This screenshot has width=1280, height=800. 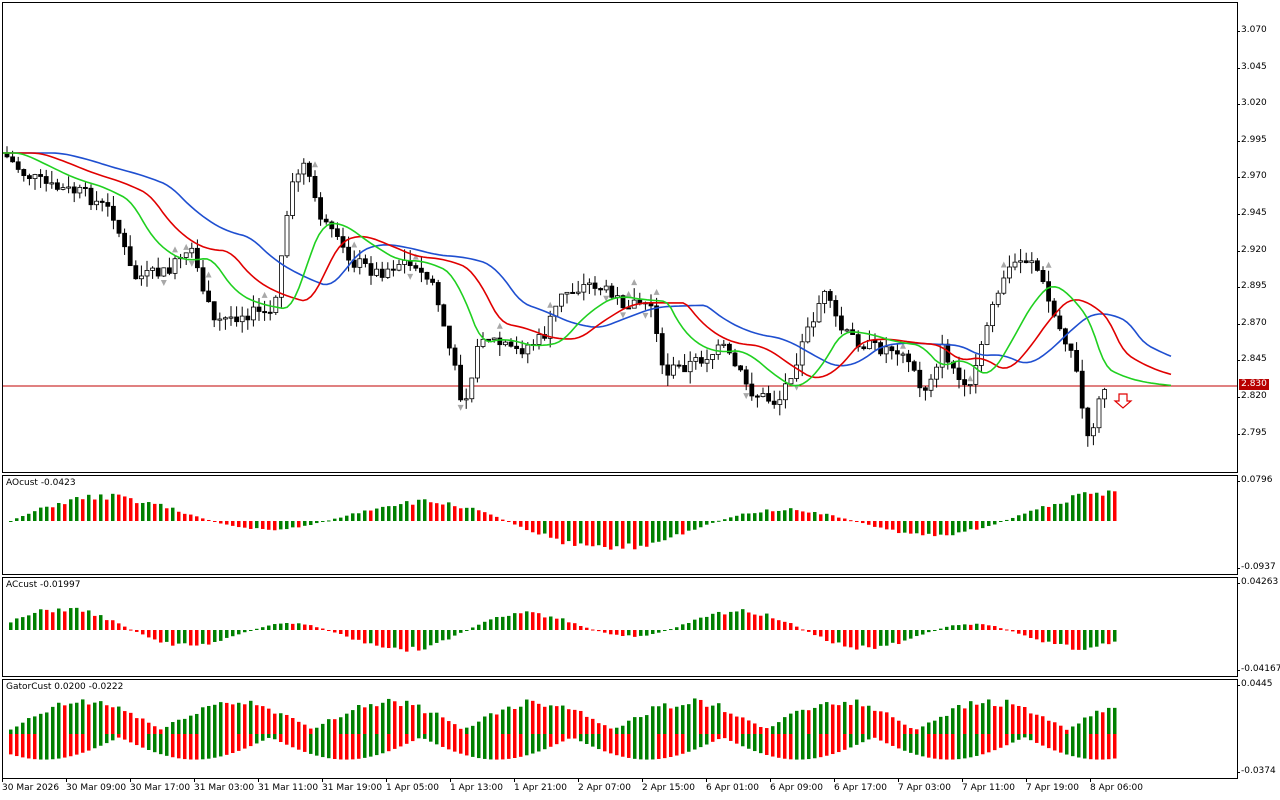 I want to click on time-label: 31 Mar 03:00, so click(x=224, y=786).